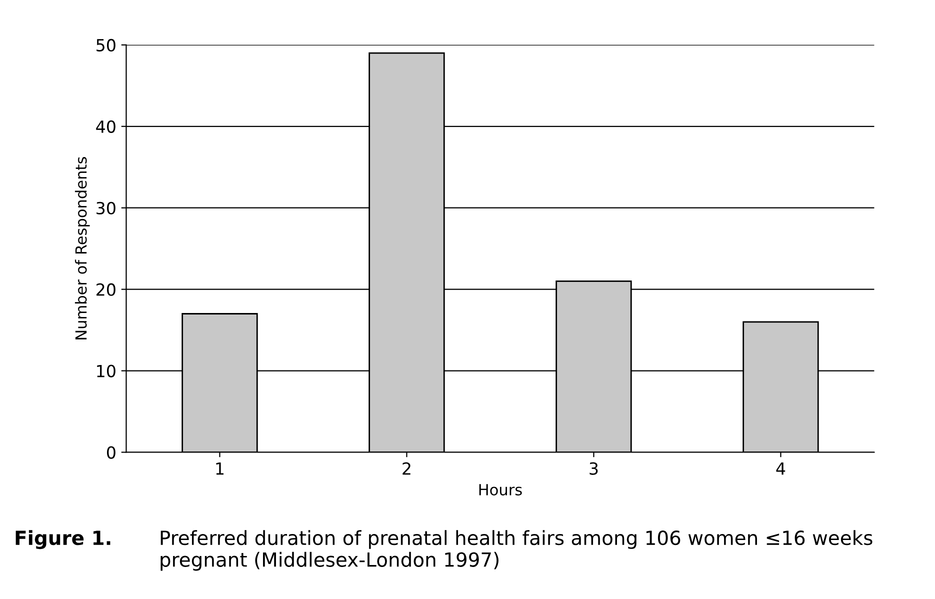 The width and height of the screenshot is (935, 599). What do you see at coordinates (500, 490) in the screenshot?
I see `x-axis-title: Hours` at bounding box center [500, 490].